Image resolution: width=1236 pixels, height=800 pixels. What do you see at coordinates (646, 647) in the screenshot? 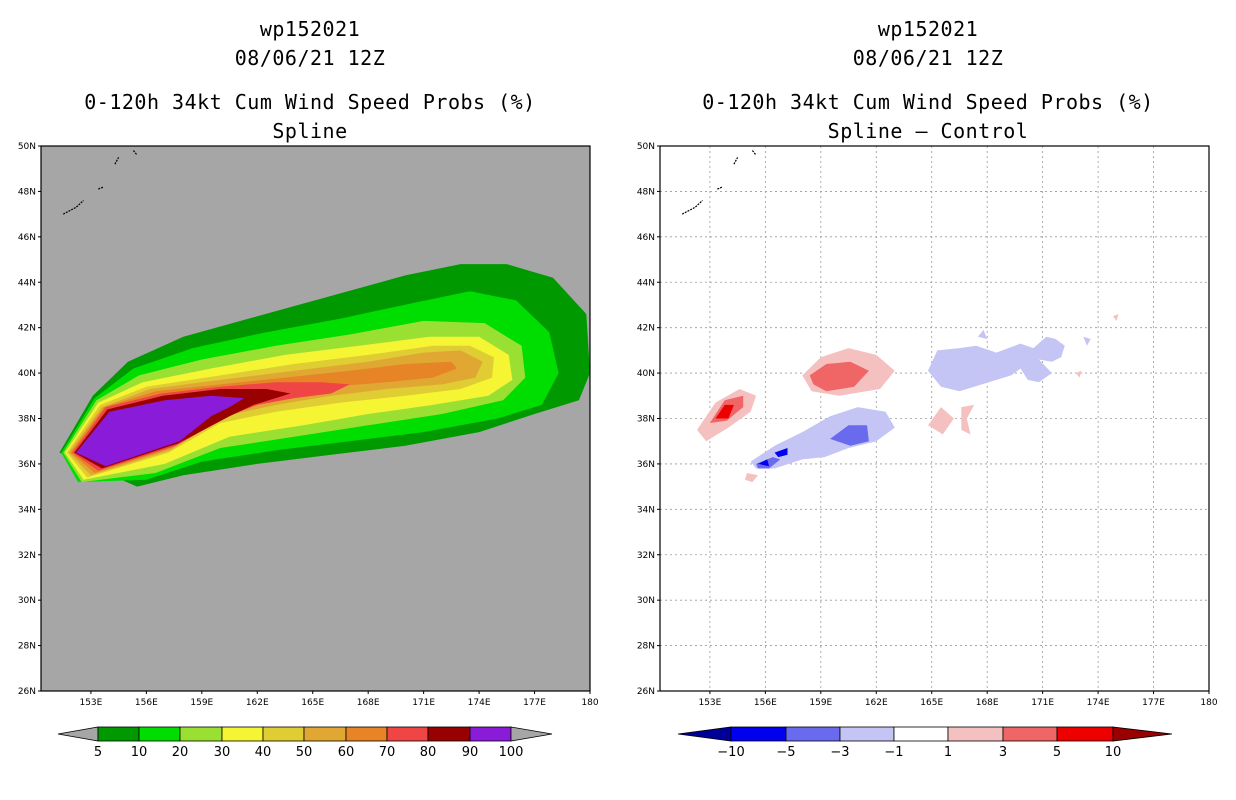
I see `lat-tick-label: 28N` at bounding box center [646, 647].